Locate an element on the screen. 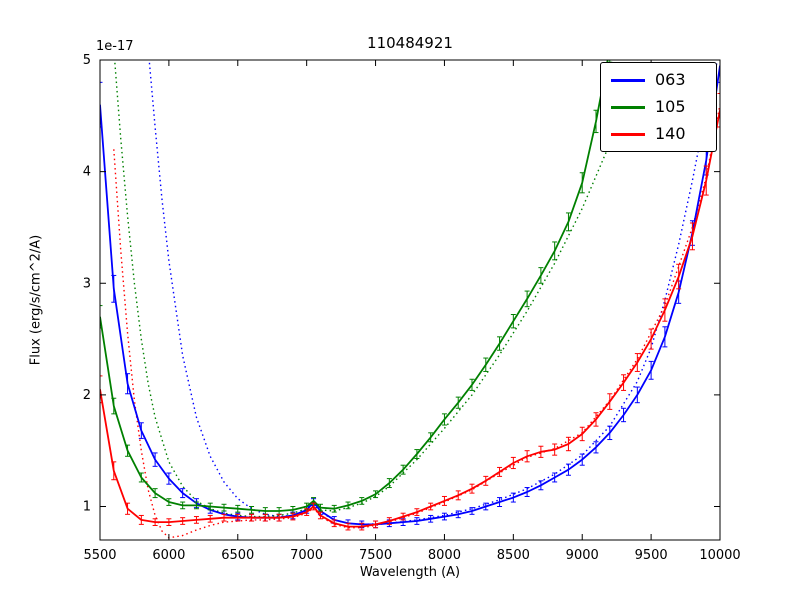  y-tick-label: 5 is located at coordinates (87, 60).